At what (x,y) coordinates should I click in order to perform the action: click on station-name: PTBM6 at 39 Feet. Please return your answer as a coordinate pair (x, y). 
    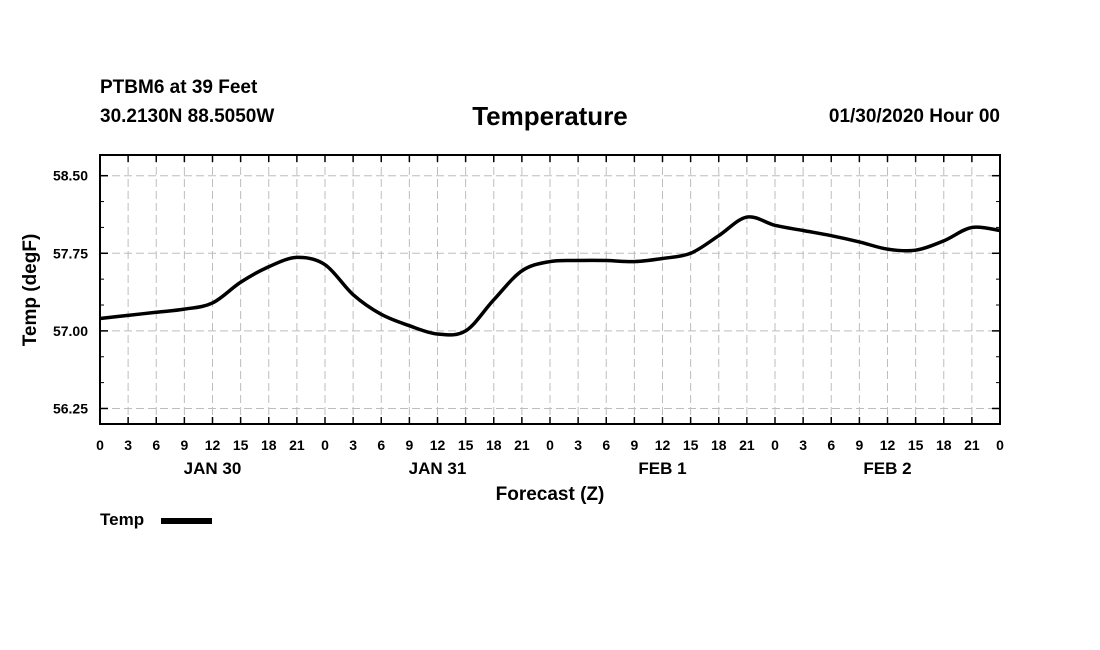
    Looking at the image, I should click on (179, 87).